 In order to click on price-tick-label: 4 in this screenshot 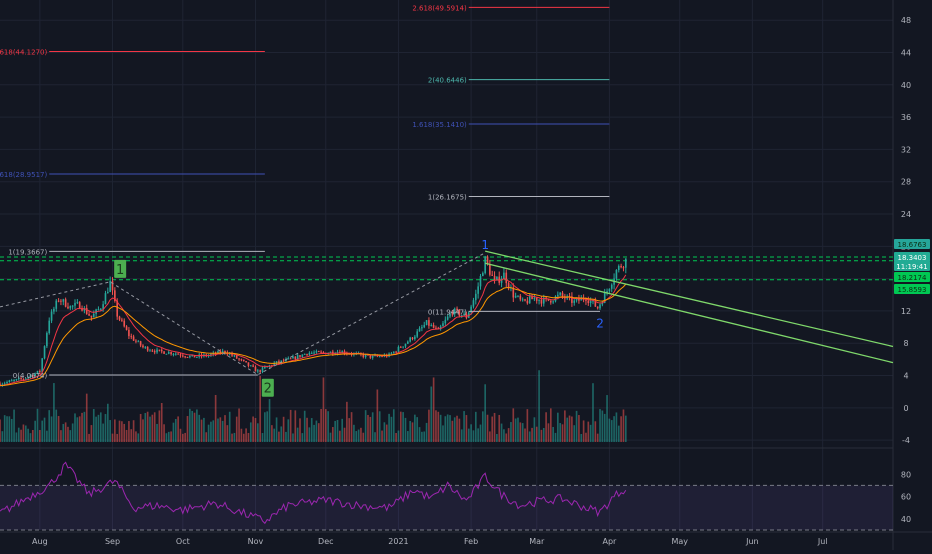, I will do `click(905, 376)`.